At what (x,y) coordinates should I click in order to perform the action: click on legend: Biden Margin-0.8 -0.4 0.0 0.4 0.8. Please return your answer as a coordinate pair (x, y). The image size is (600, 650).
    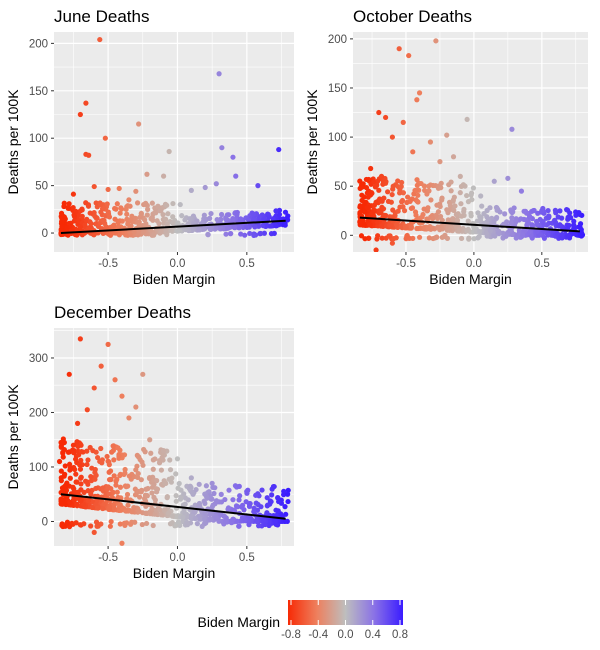
    Looking at the image, I should click on (303, 620).